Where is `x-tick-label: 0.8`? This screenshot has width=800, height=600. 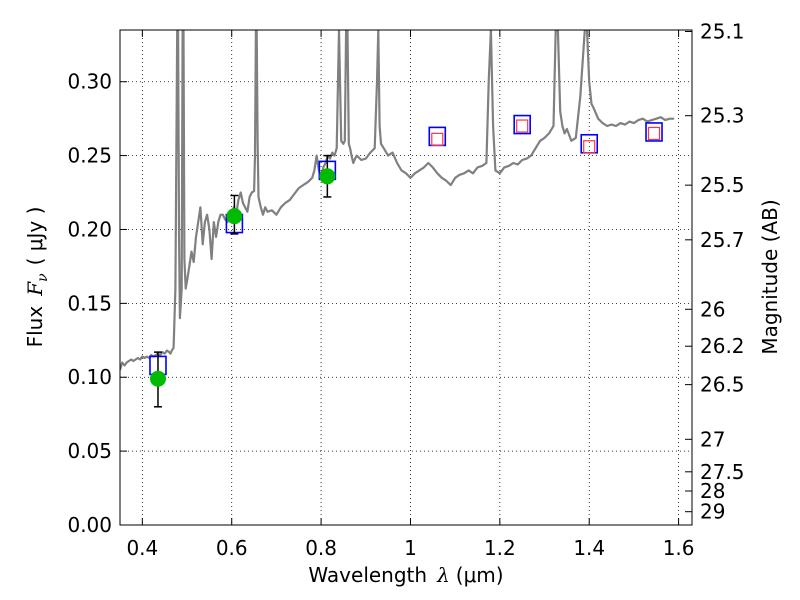
x-tick-label: 0.8 is located at coordinates (321, 548).